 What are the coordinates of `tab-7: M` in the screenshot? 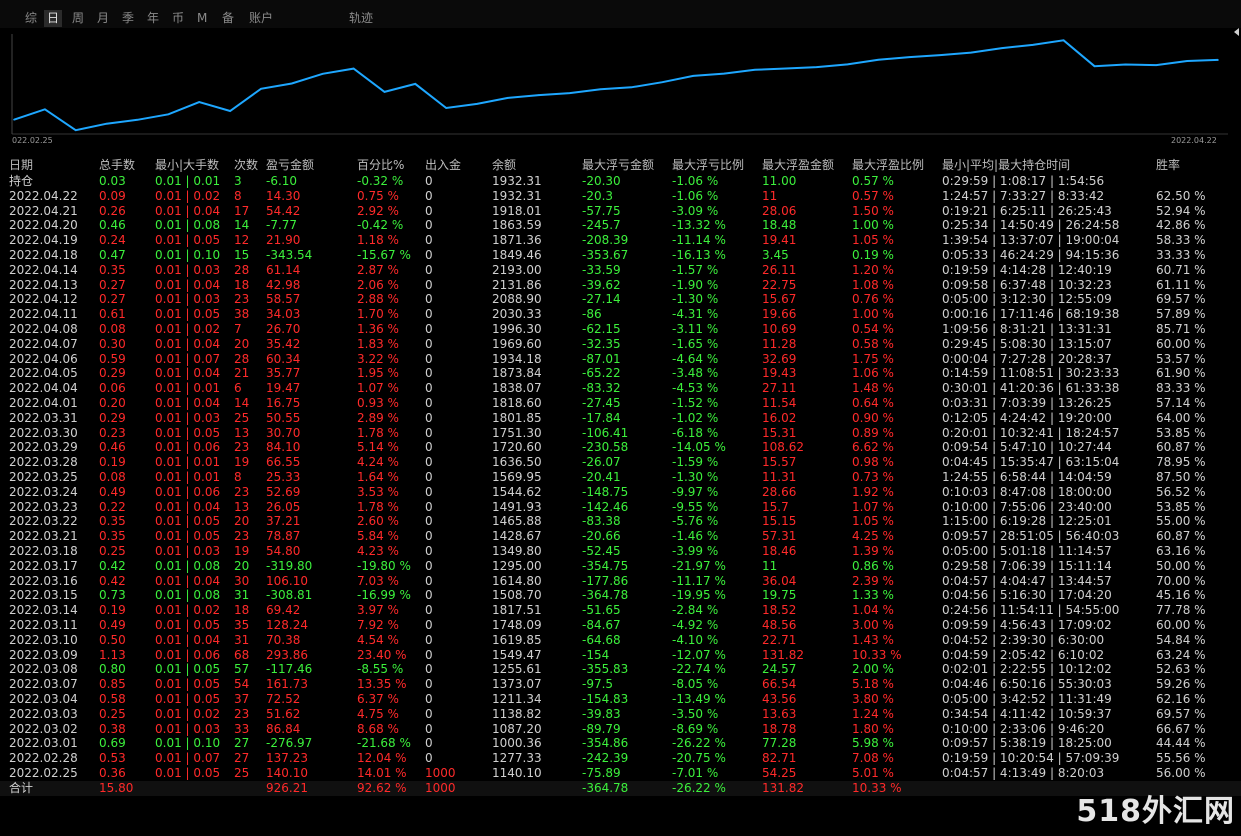 It's located at (202, 18).